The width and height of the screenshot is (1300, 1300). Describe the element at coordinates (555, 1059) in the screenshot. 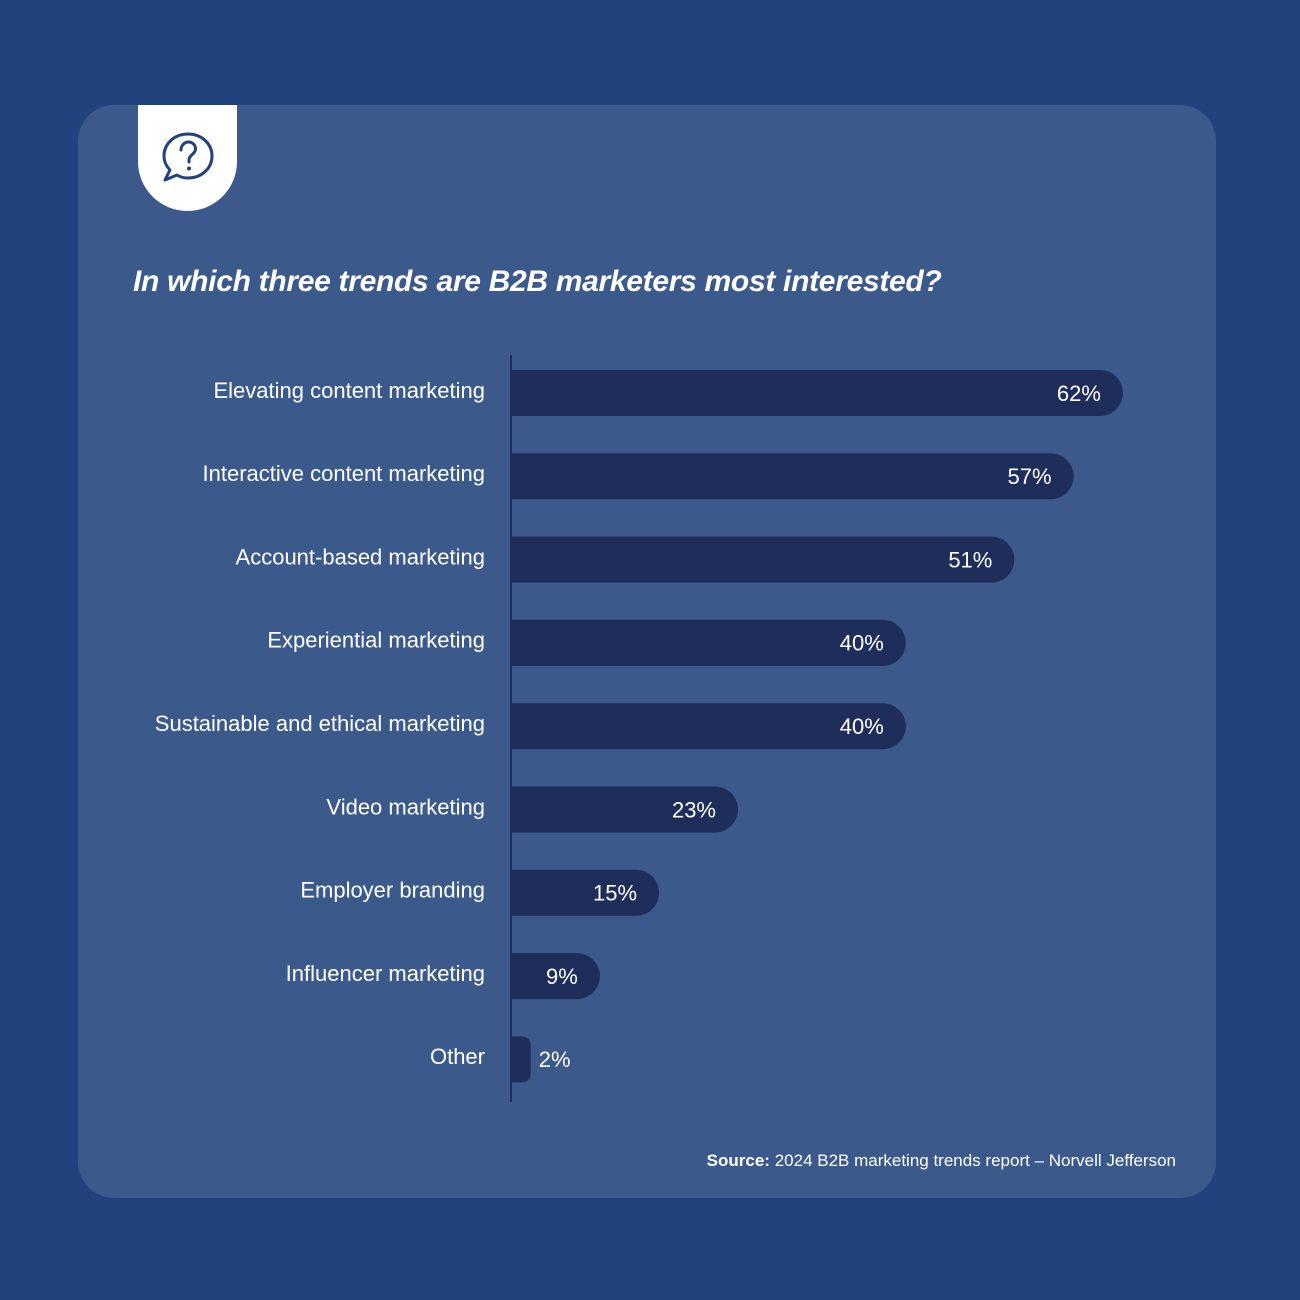

I see `value-label: 2%` at that location.